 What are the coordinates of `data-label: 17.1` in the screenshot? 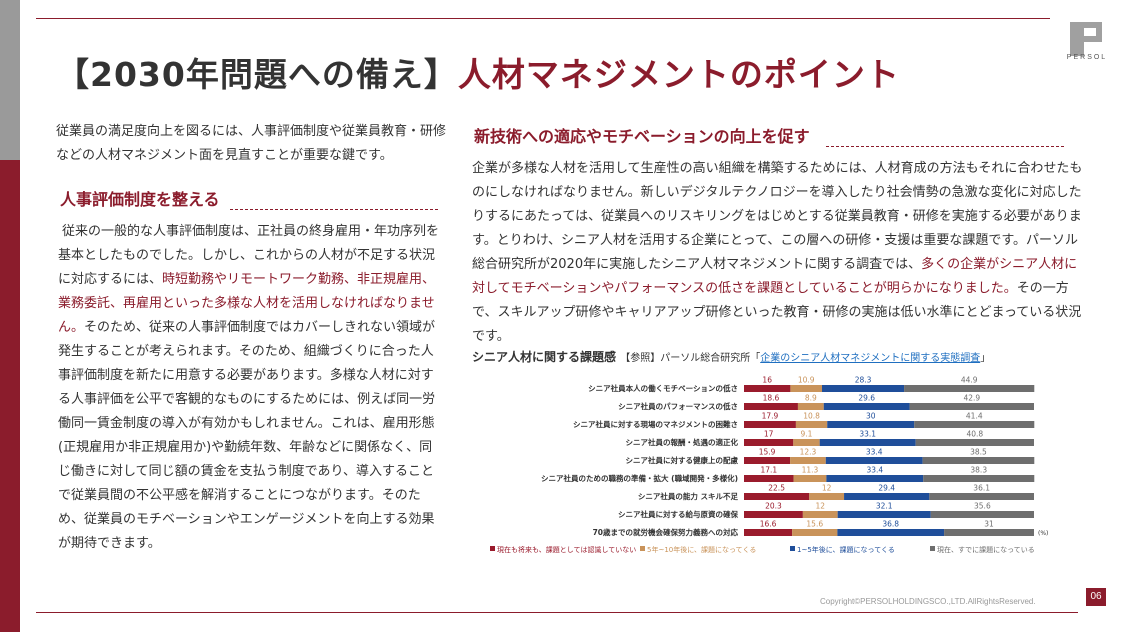 It's located at (768, 470).